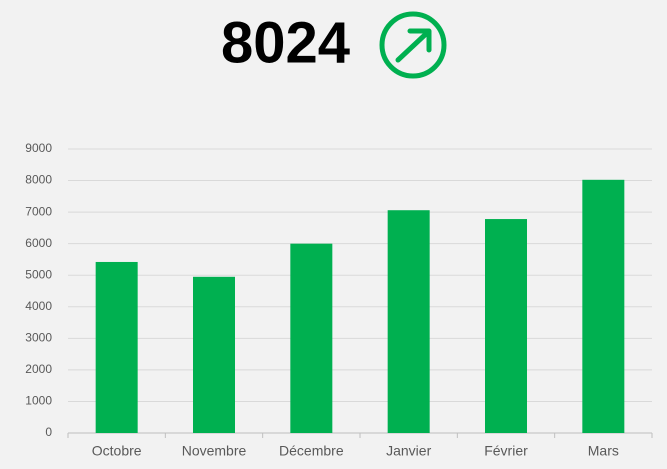  I want to click on y-tick-label: 8000, so click(38, 180).